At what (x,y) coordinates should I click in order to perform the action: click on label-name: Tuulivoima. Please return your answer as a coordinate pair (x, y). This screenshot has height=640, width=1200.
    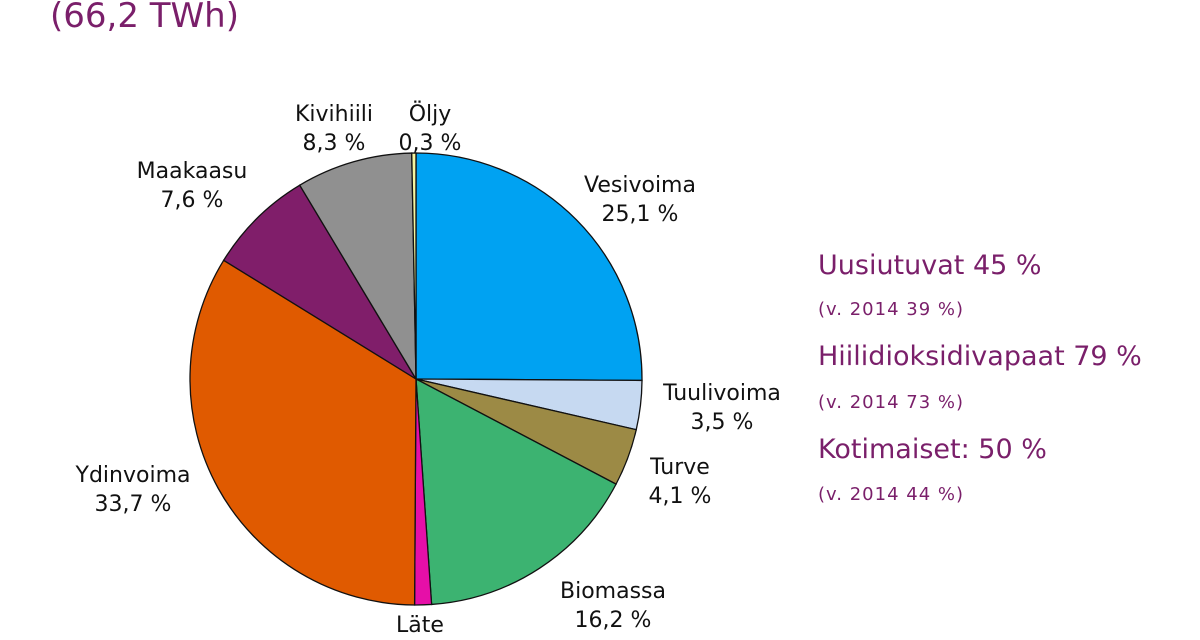
    Looking at the image, I should click on (722, 393).